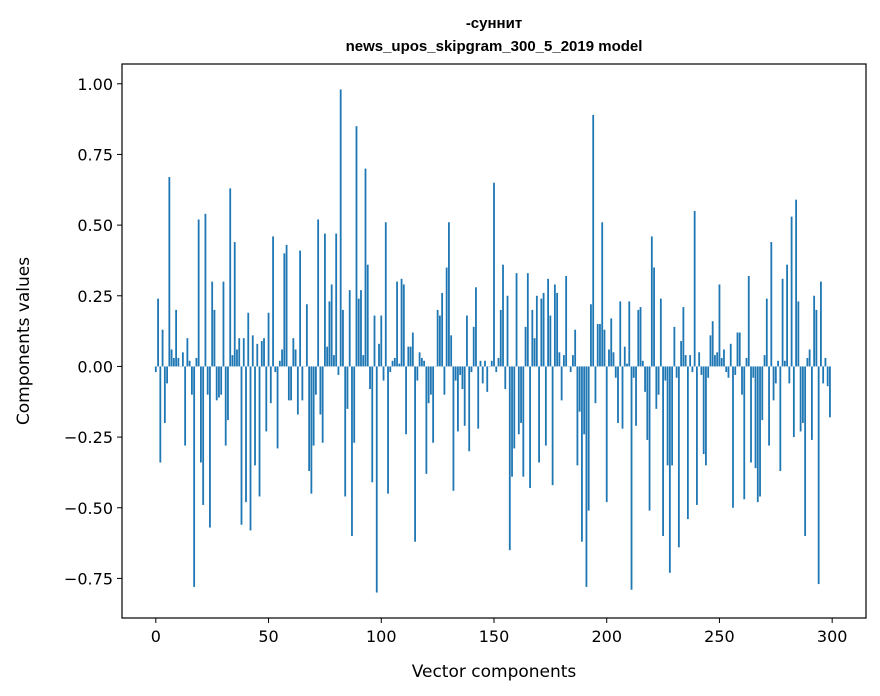  I want to click on y-tick-label: 0.25, so click(95, 296).